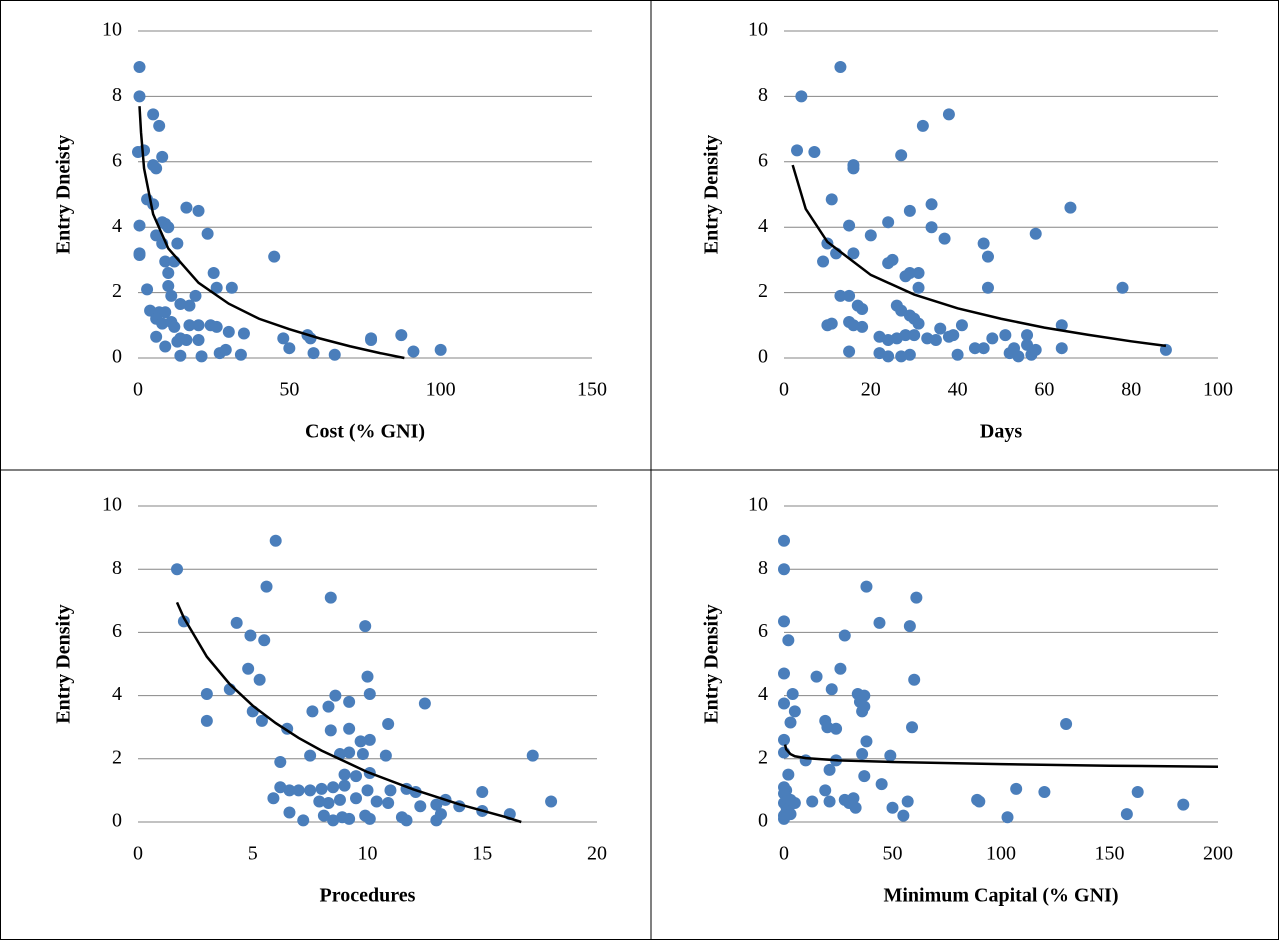  I want to click on x-tick-label: 100, so click(1218, 390).